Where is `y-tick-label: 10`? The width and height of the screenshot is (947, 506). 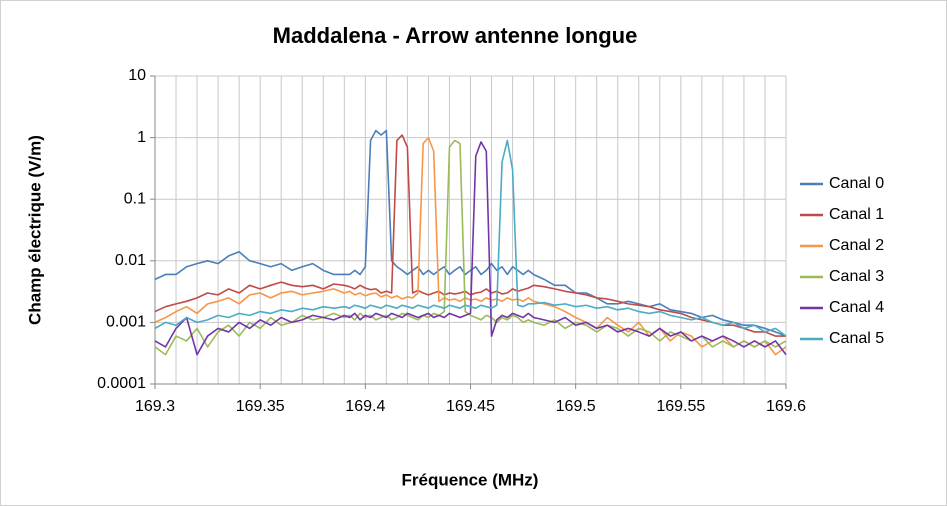
y-tick-label: 10 is located at coordinates (137, 75).